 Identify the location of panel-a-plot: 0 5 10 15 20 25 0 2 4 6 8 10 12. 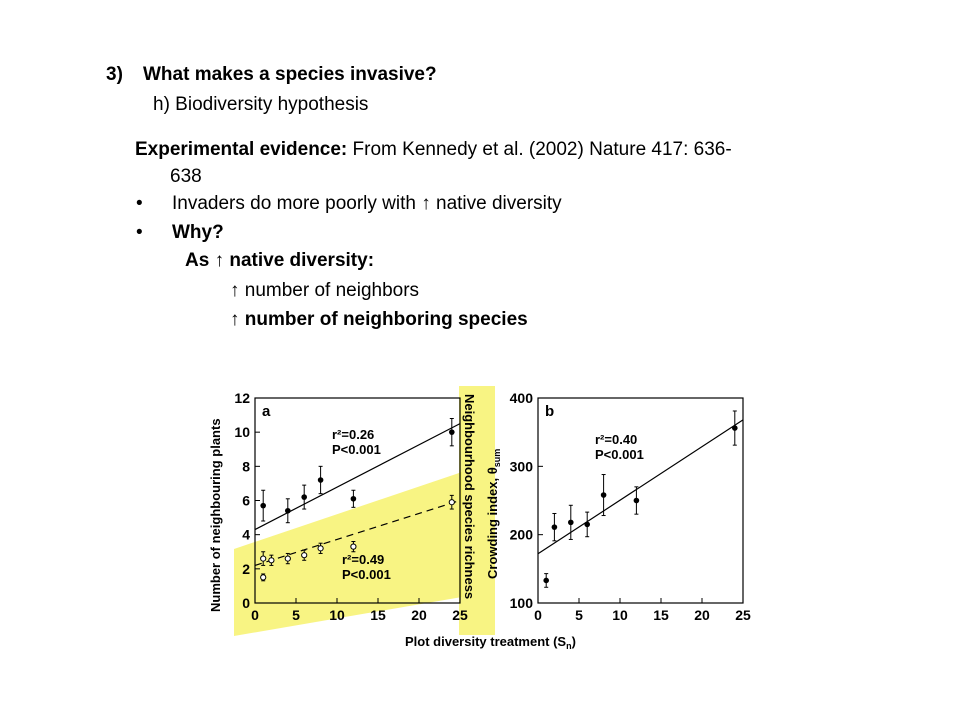
(351, 506).